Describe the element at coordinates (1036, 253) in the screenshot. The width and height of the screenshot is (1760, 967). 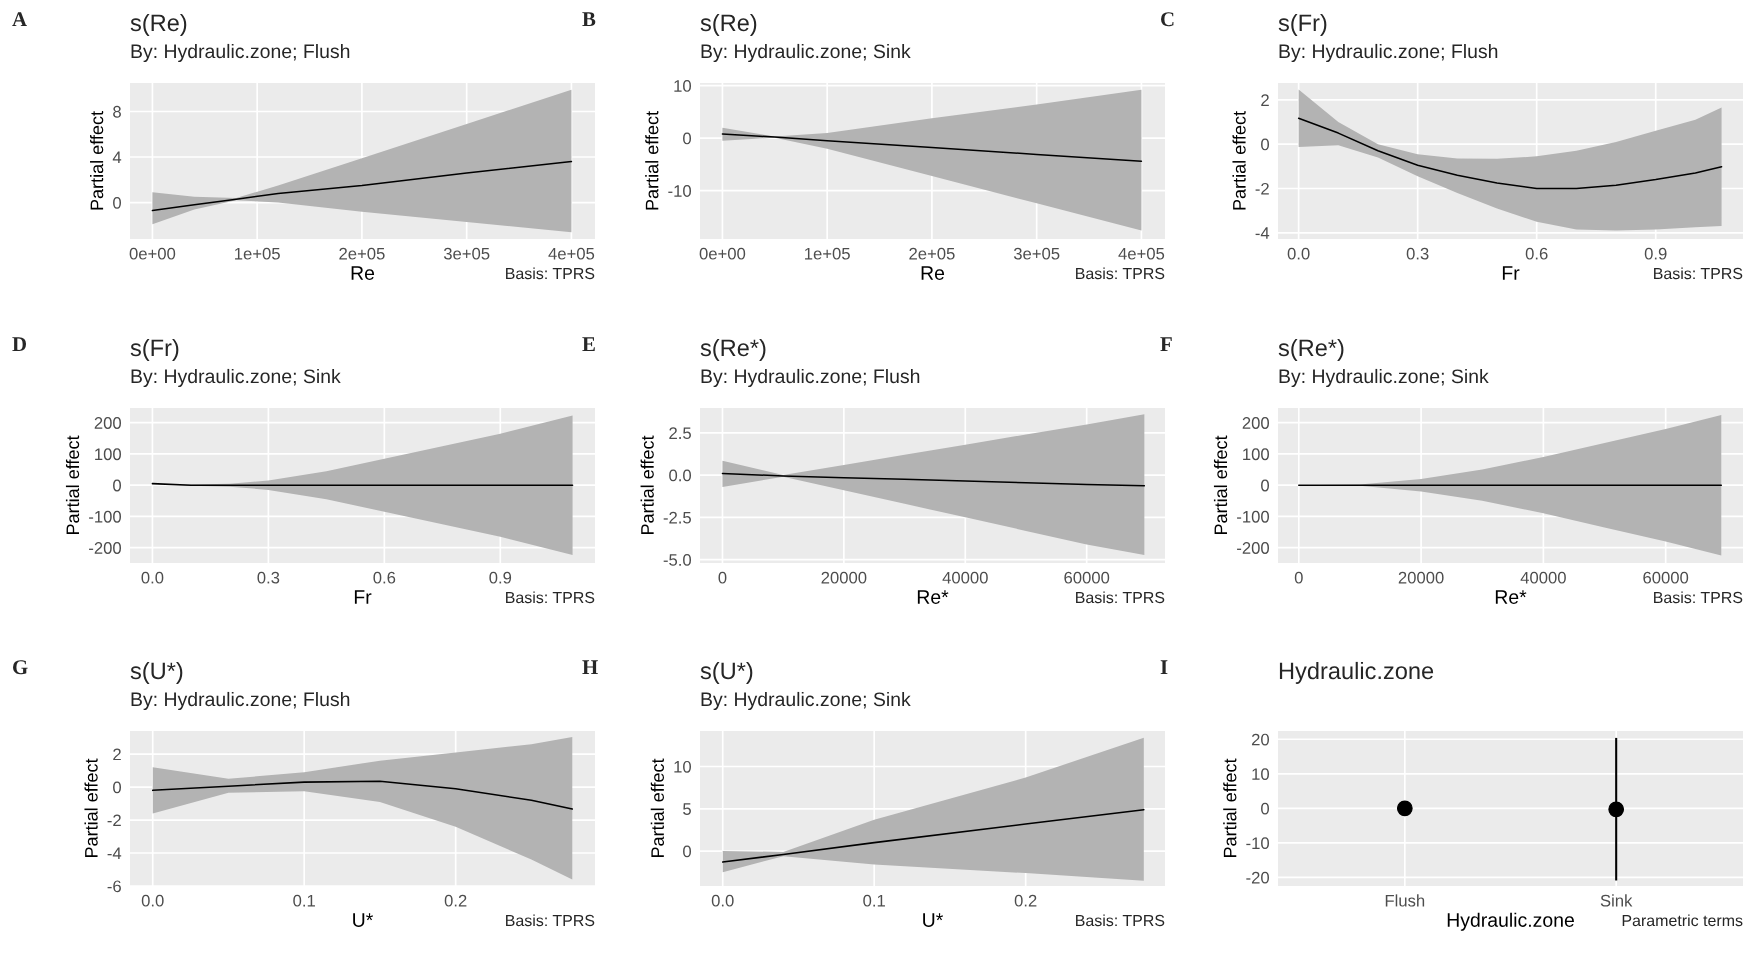
I see `x-tick-label: 3e+05` at that location.